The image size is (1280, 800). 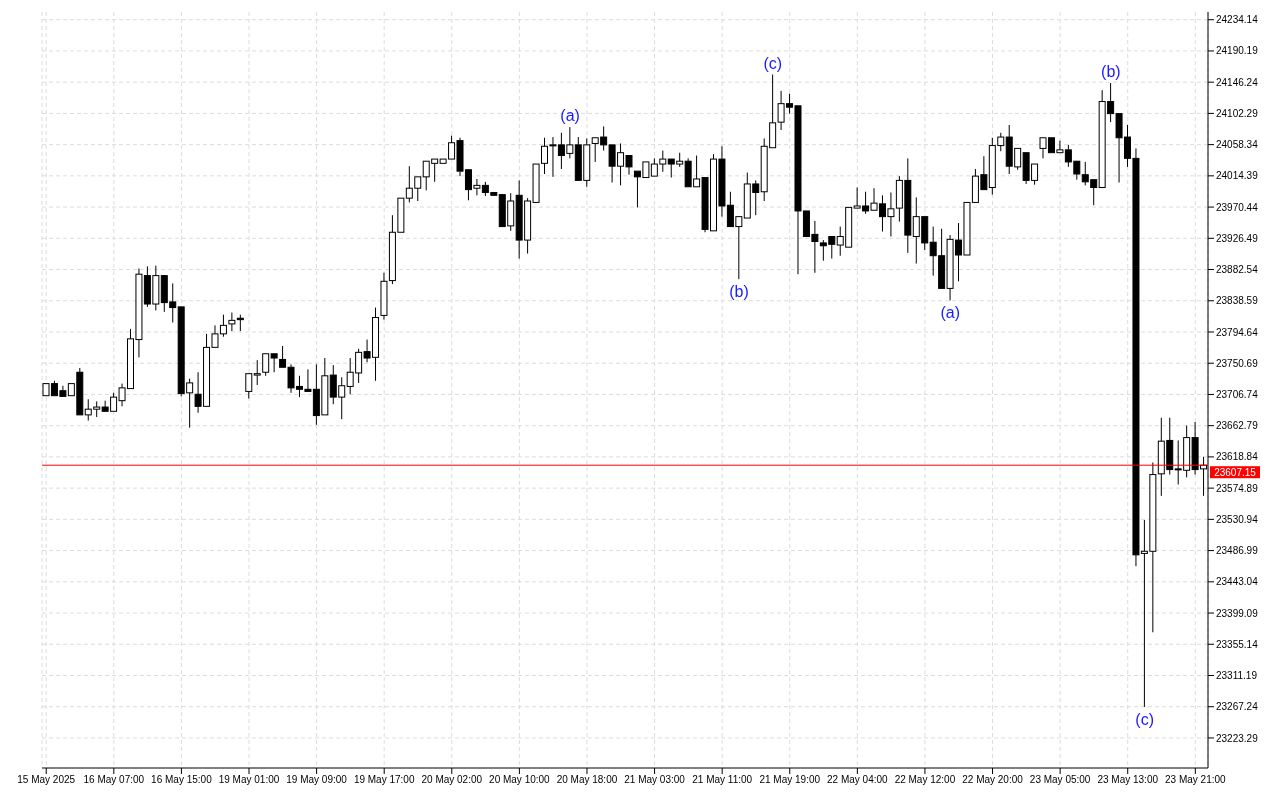 I want to click on y-tick-label: 23443.04, so click(x=1237, y=582).